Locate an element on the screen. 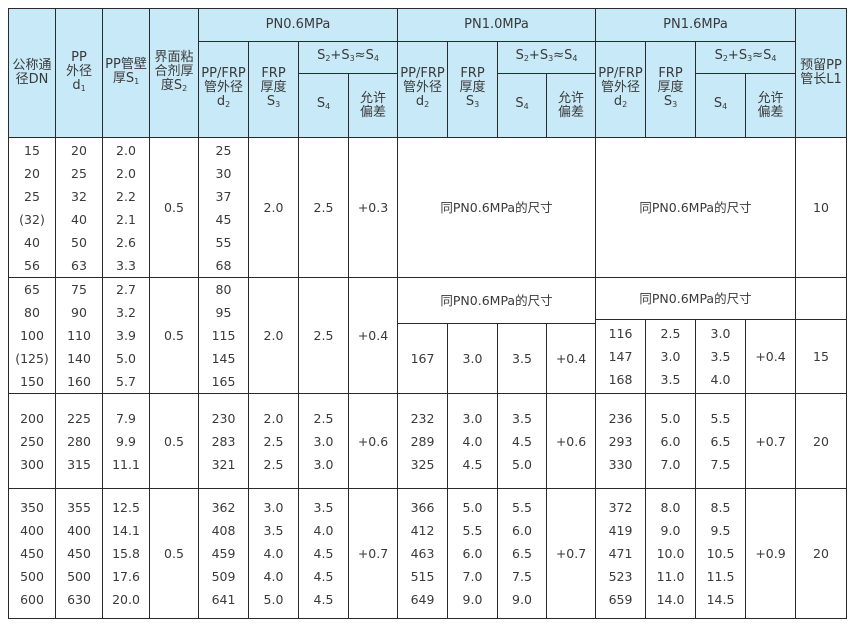  table-cell: 2.5 3.0 3.0 is located at coordinates (323, 441).